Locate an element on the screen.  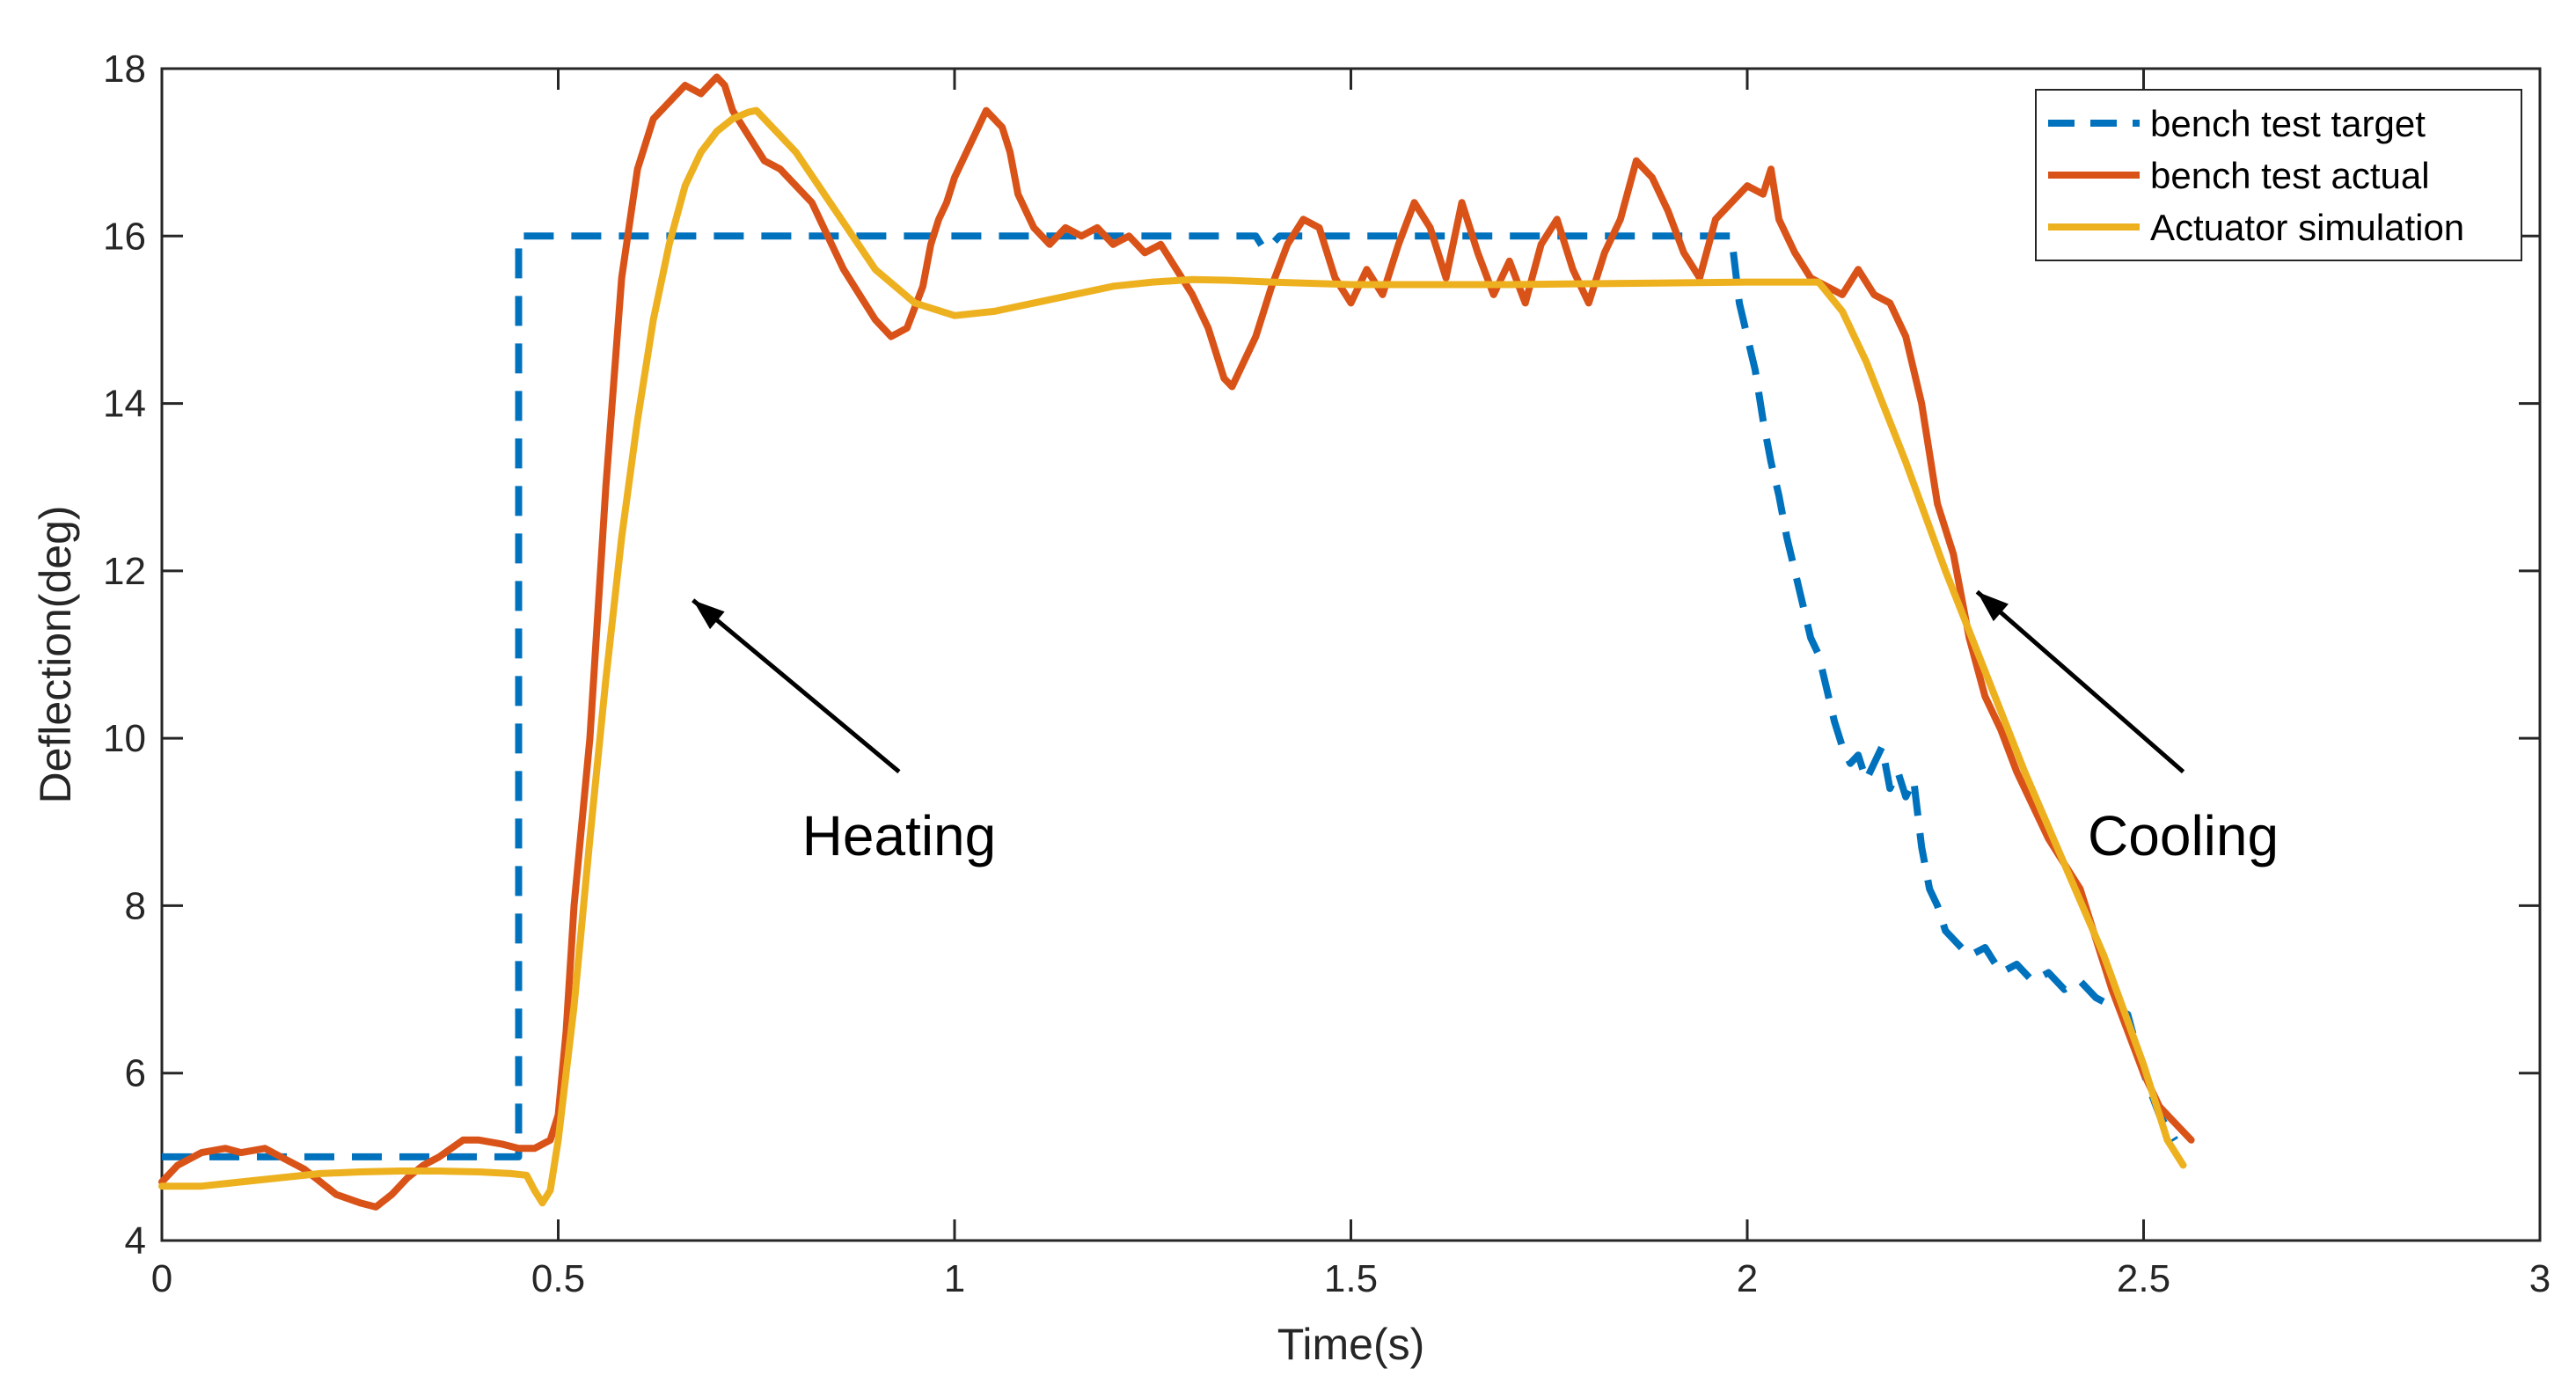
x-tick-label: 0 is located at coordinates (161, 1278).